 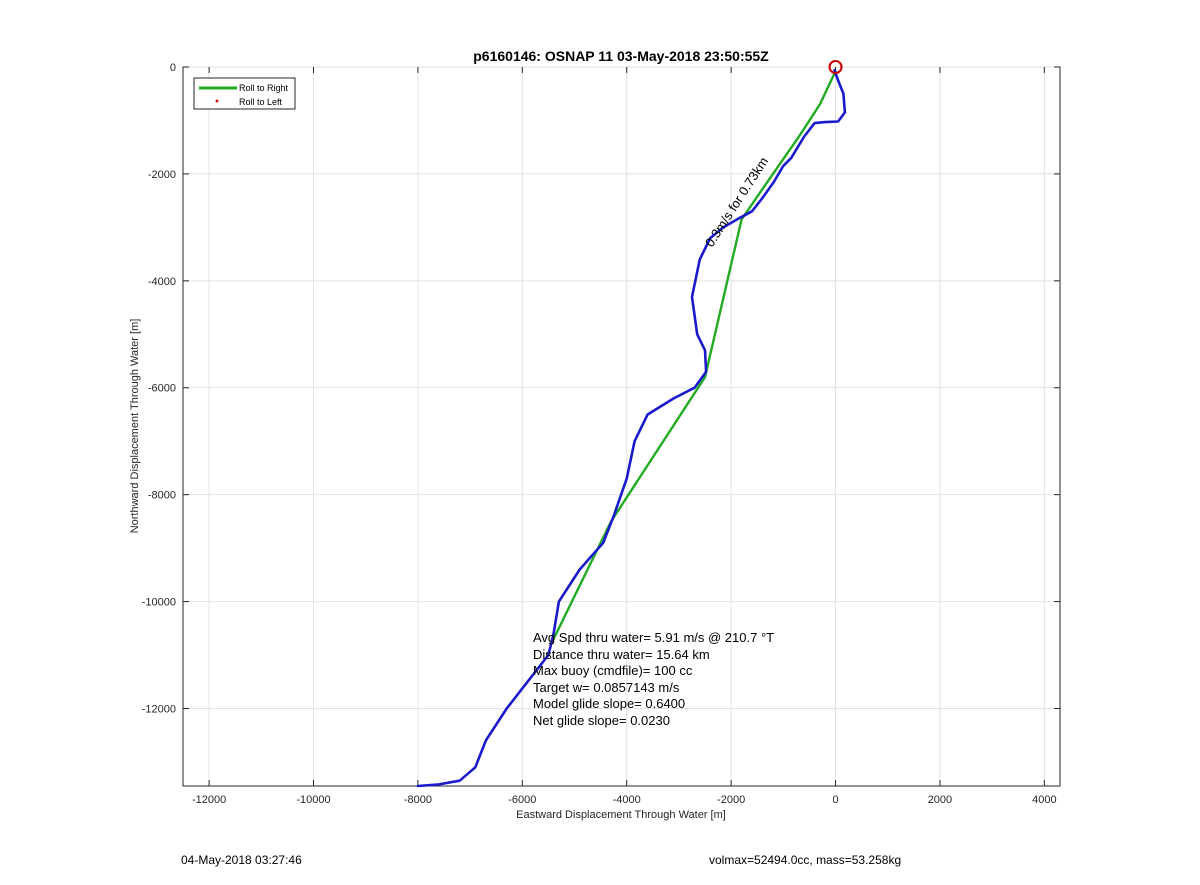 I want to click on stats-line-max-buoy: Max buoy (cmdfile)= 100 cc, so click(x=613, y=670).